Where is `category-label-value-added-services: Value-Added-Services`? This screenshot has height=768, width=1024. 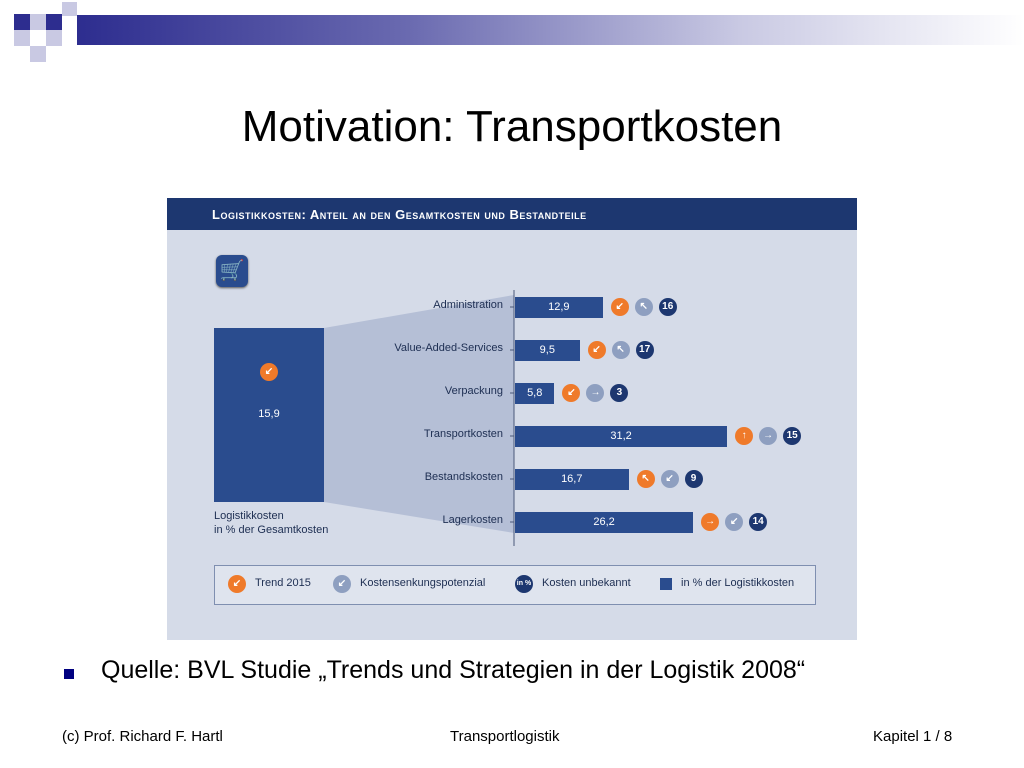
category-label-value-added-services: Value-Added-Services is located at coordinates (448, 348).